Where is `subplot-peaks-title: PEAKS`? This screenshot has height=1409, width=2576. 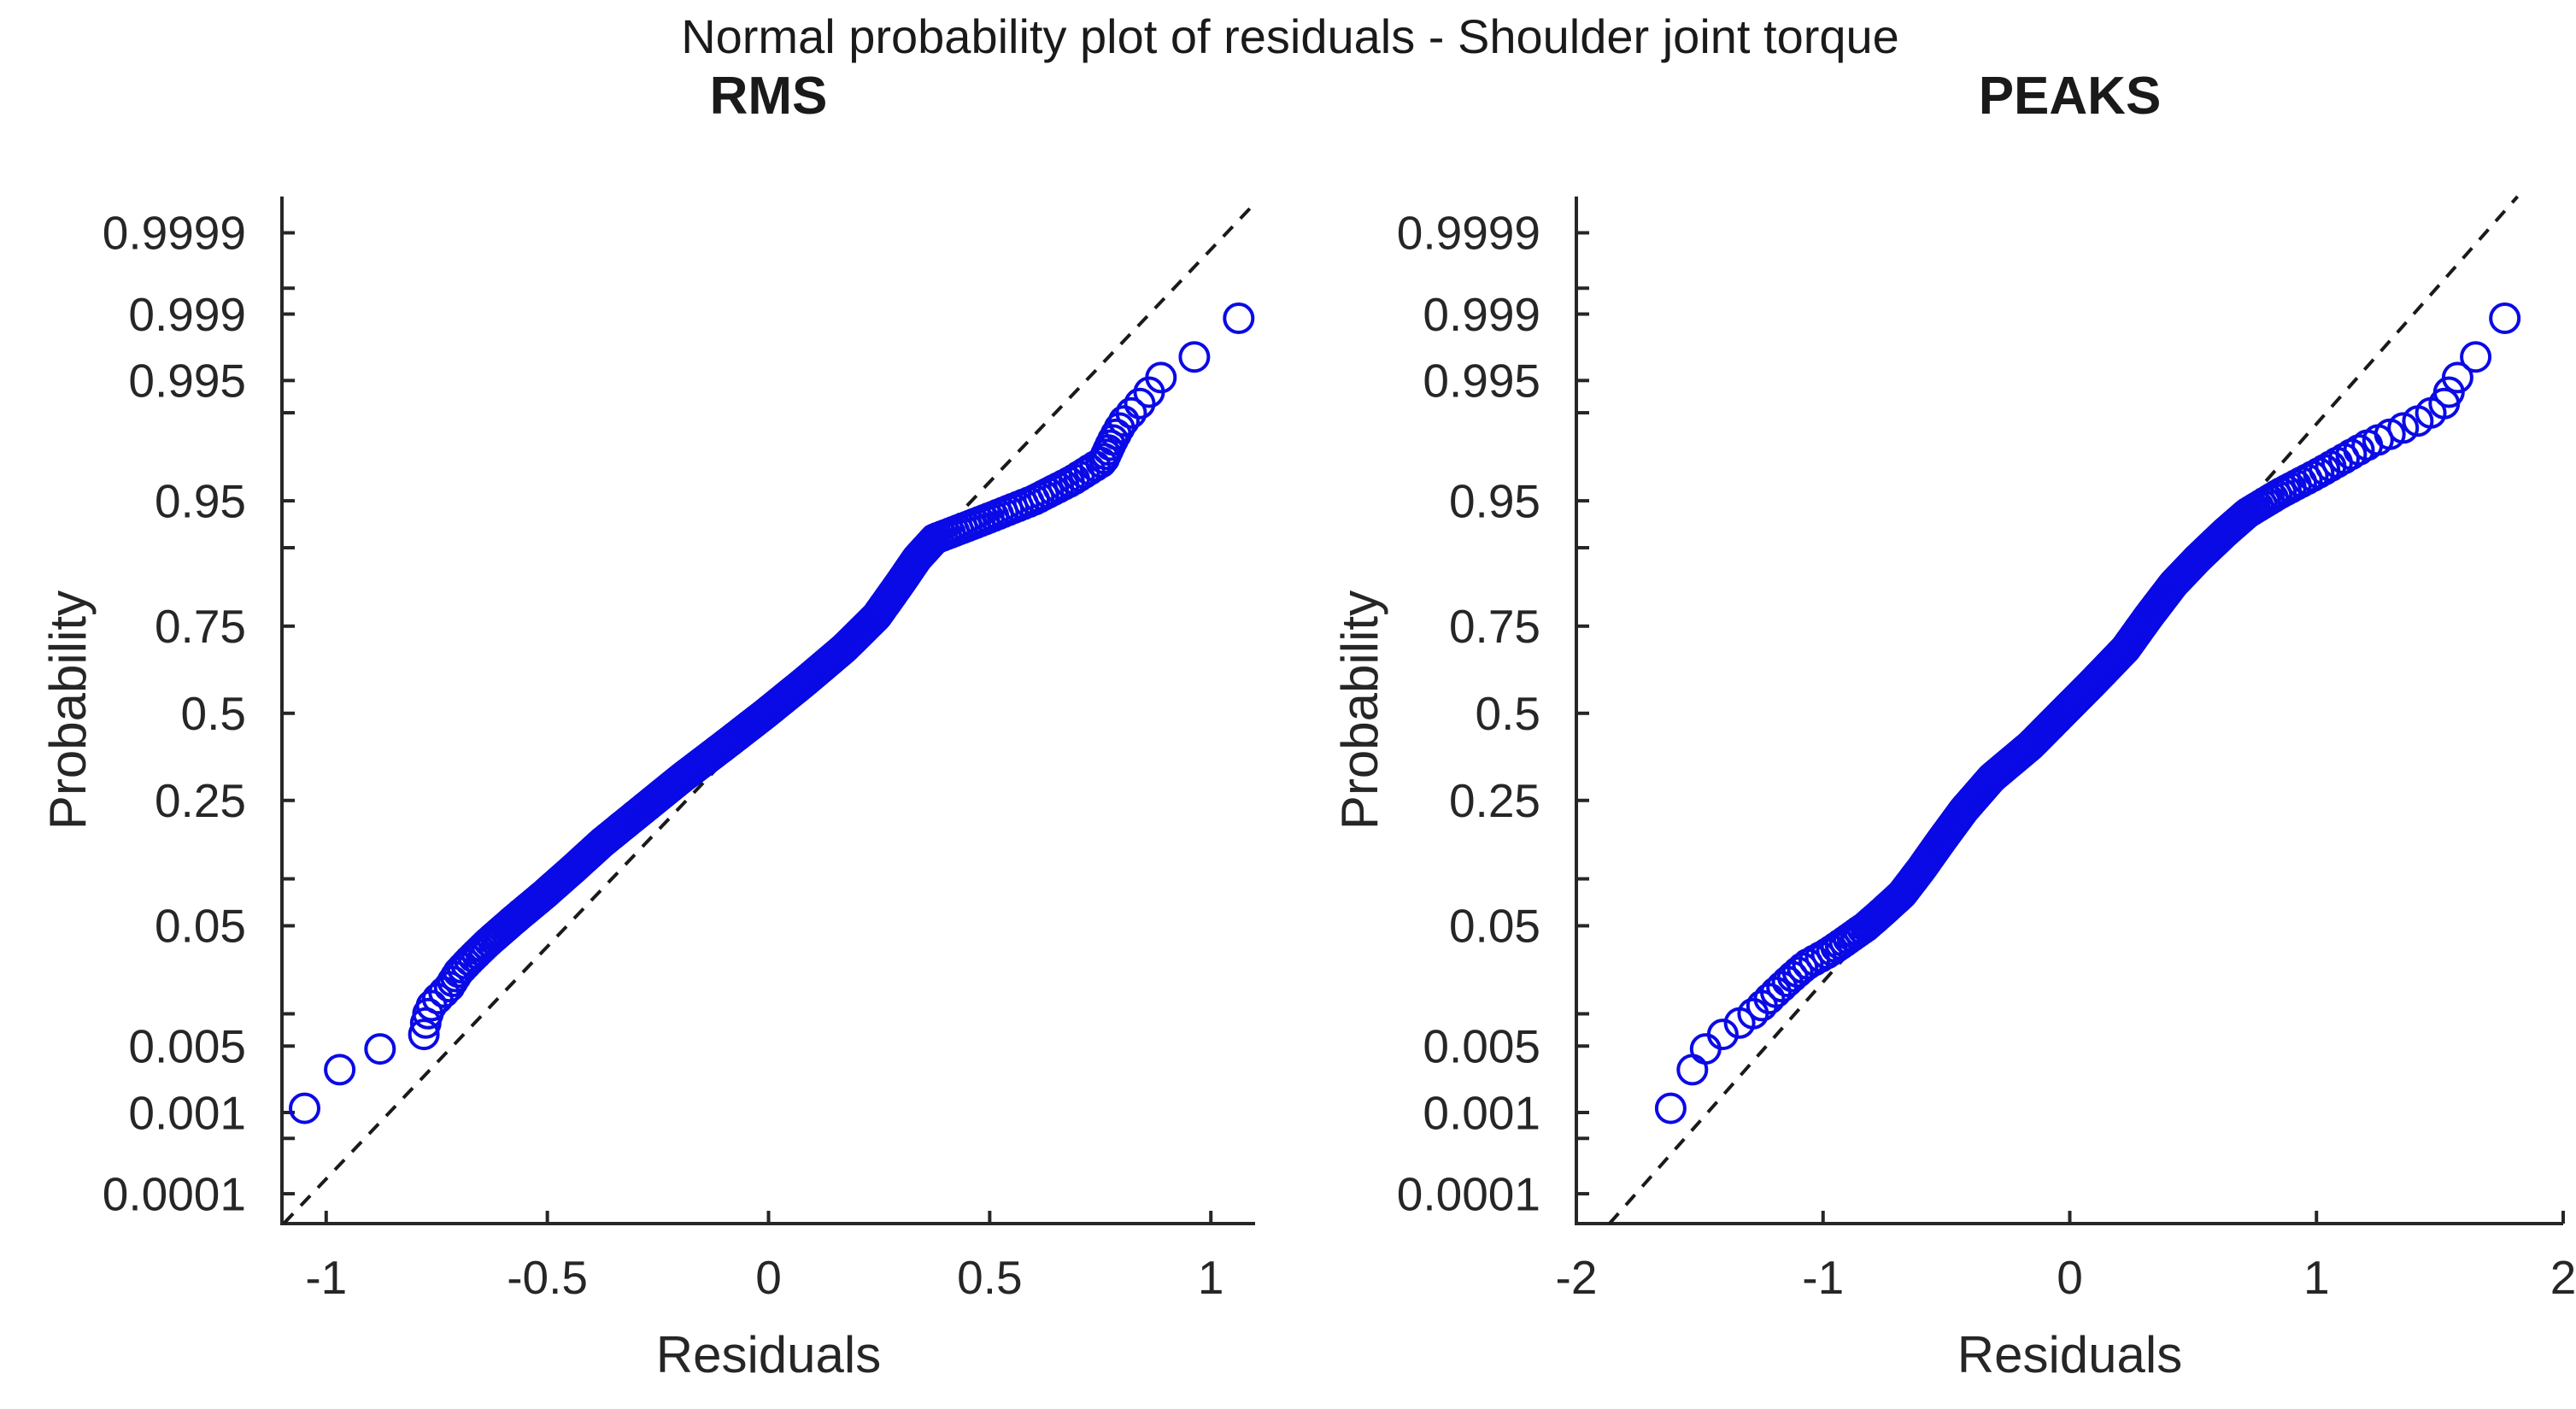
subplot-peaks-title: PEAKS is located at coordinates (2070, 96).